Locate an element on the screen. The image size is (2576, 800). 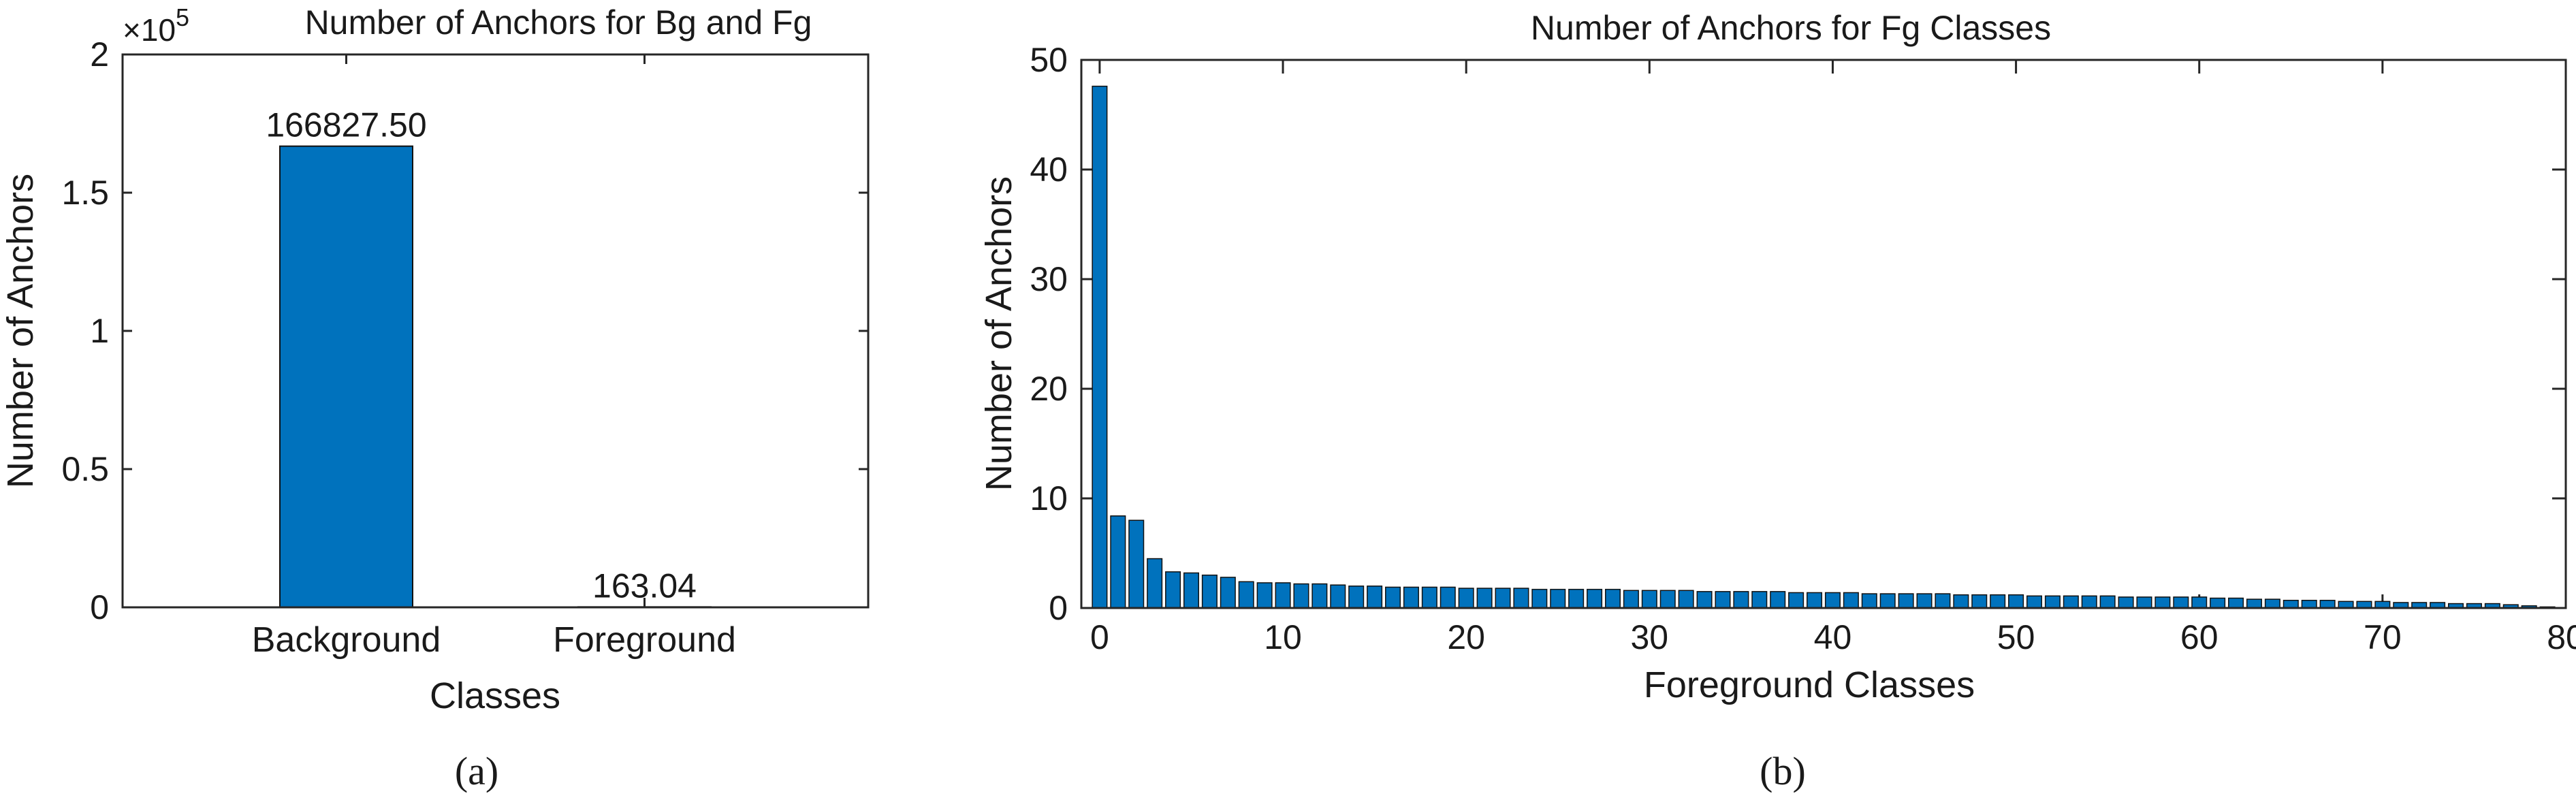
chart-a-bar is located at coordinates (346, 376).